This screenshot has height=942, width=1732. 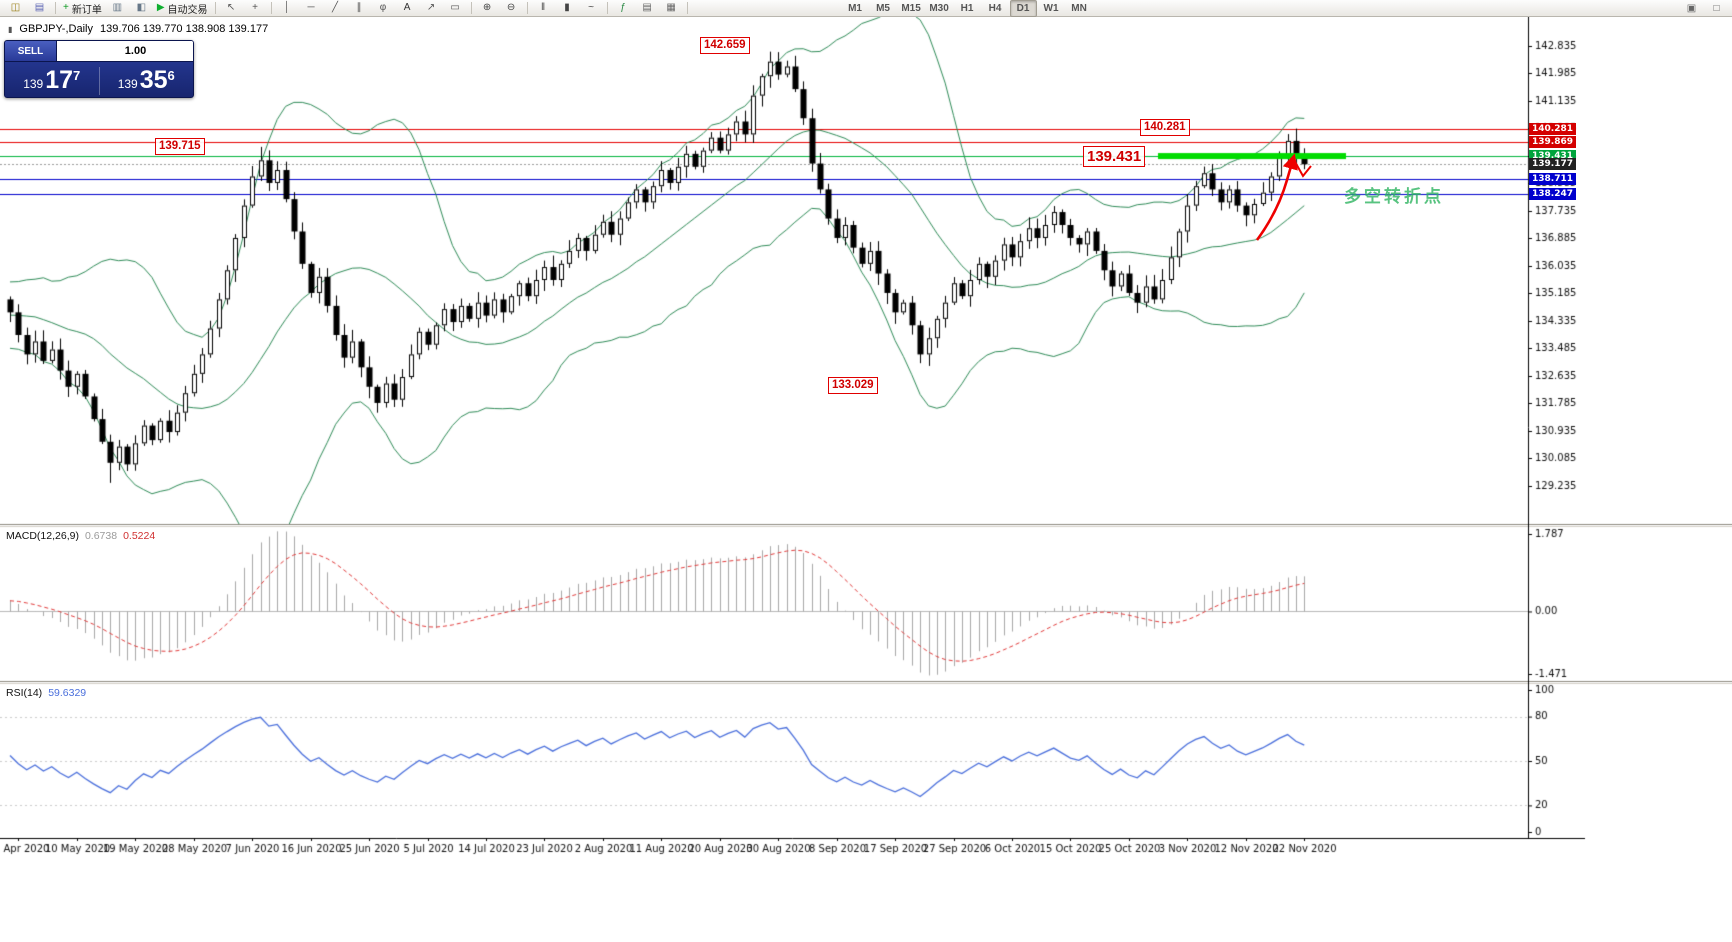 What do you see at coordinates (39, 7) in the screenshot?
I see `chart-profiles-icon: ▤` at bounding box center [39, 7].